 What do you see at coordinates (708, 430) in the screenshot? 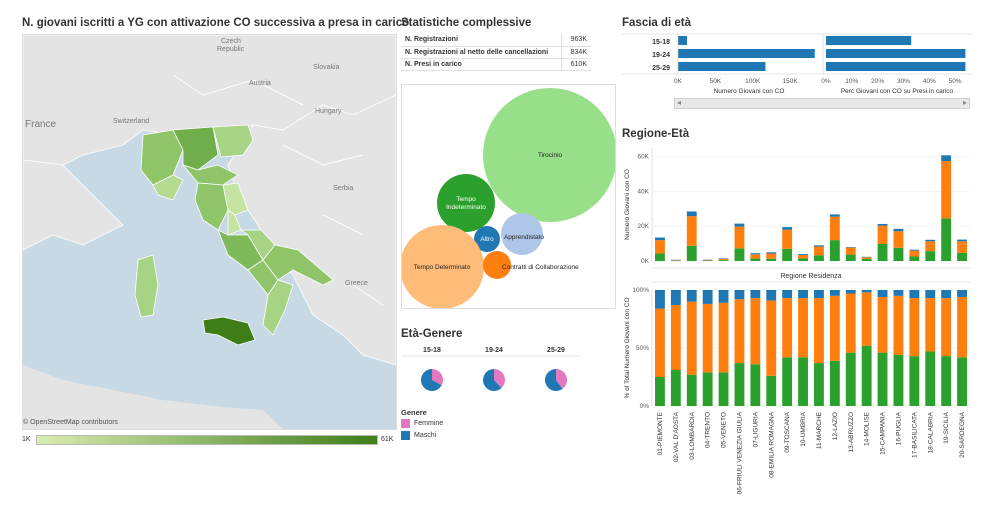
I see `region-category-label: 04-TRENTO` at bounding box center [708, 430].